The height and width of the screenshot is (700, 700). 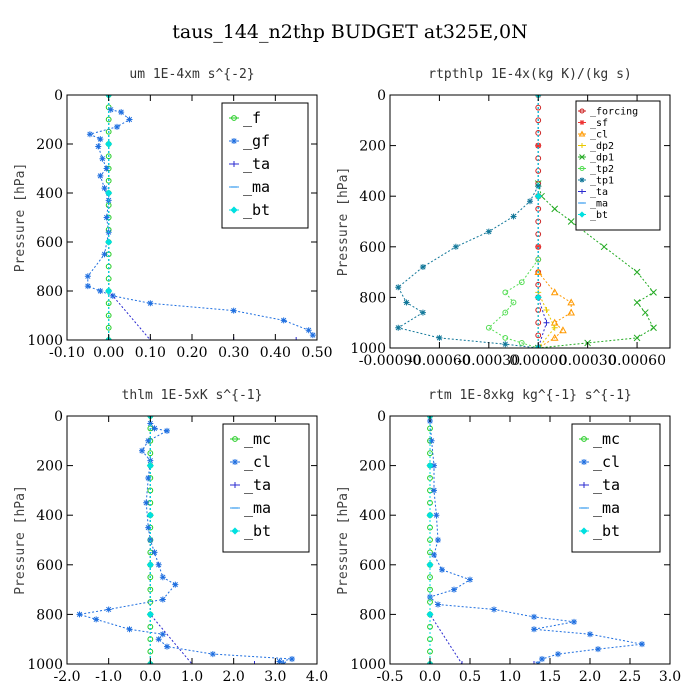 I want to click on x-tick-label: 2.0, so click(x=234, y=677).